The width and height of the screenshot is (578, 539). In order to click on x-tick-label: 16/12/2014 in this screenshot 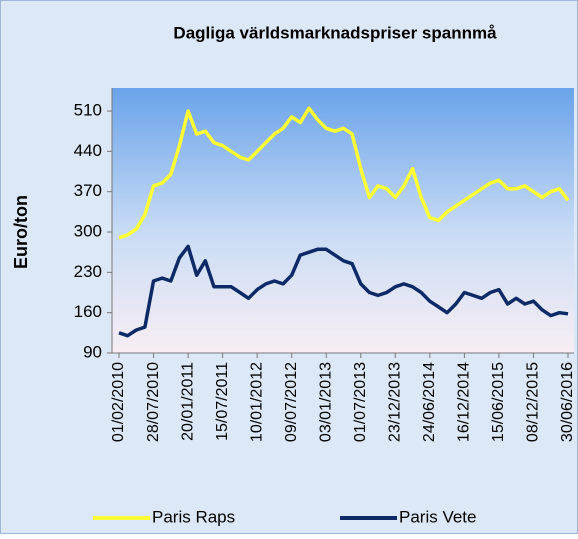, I will do `click(464, 402)`.